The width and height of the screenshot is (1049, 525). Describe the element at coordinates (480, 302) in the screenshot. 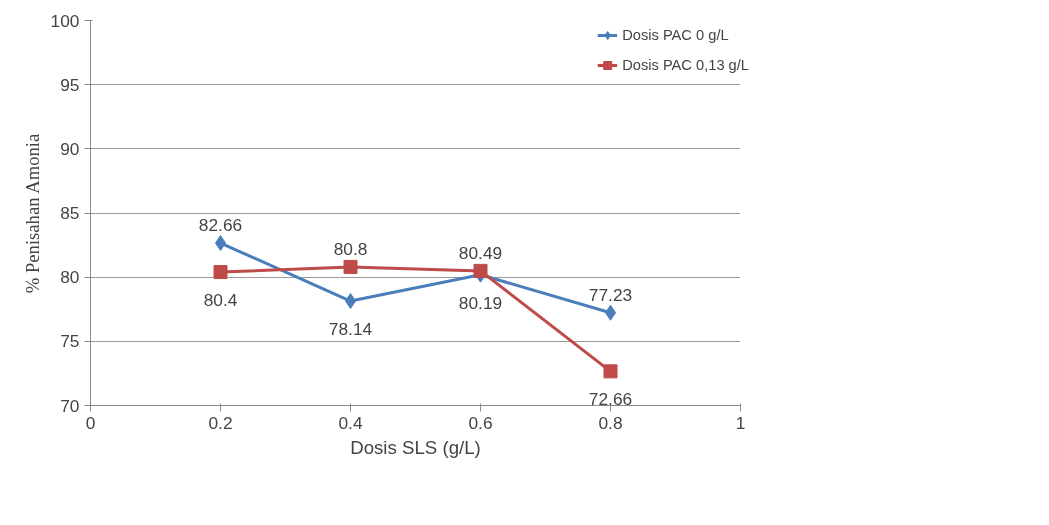

I see `data-label: 80.19` at that location.